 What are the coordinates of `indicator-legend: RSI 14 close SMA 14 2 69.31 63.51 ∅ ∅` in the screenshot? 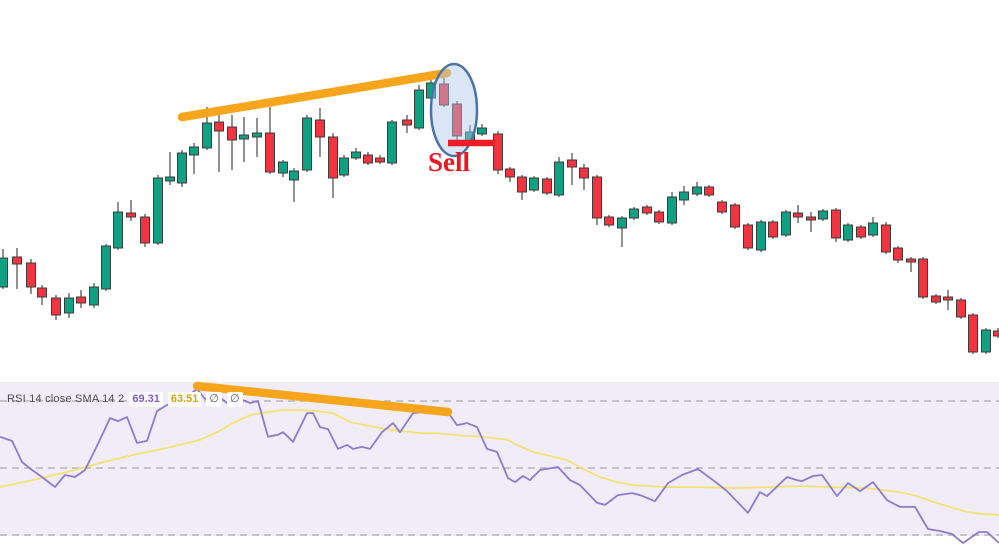 It's located at (125, 399).